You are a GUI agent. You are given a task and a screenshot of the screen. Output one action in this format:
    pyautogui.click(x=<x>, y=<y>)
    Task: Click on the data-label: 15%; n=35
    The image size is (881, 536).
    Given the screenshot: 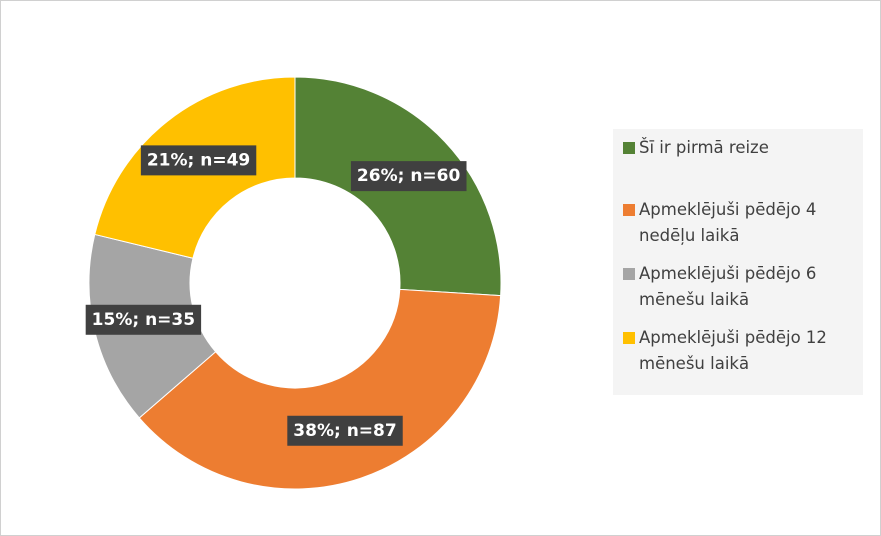 What is the action you would take?
    pyautogui.click(x=143, y=319)
    